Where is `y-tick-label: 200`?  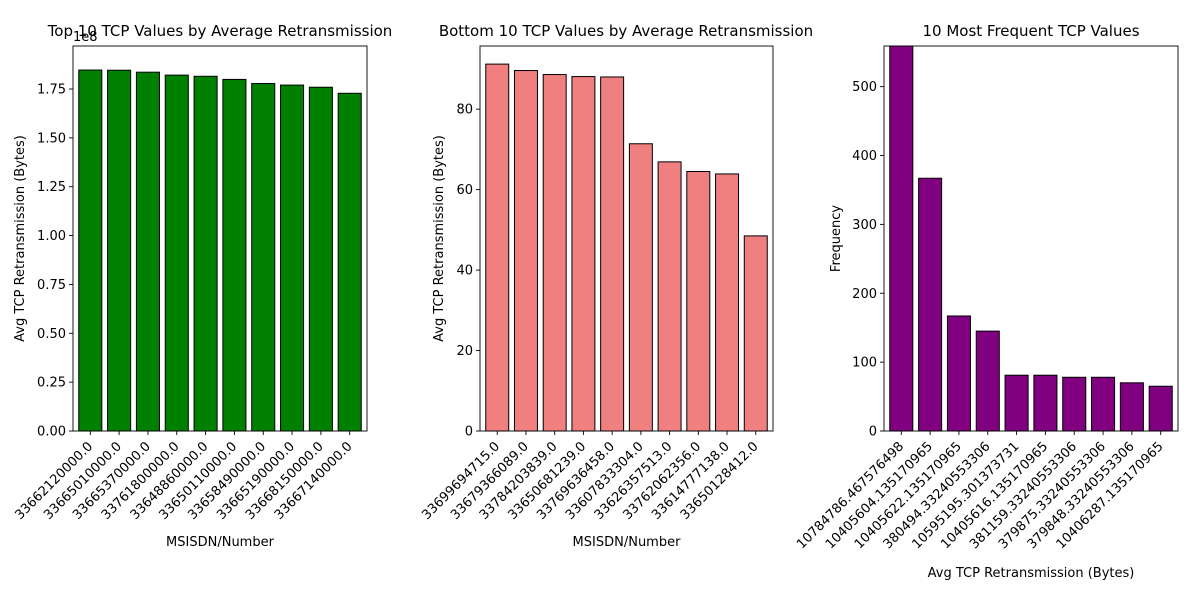 y-tick-label: 200 is located at coordinates (864, 294).